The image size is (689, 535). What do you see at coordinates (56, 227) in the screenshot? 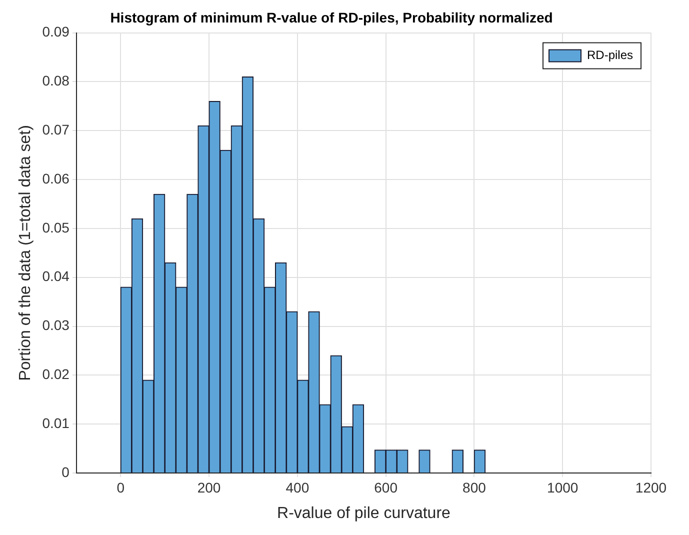
I see `y-tick-label: 0.05` at bounding box center [56, 227].